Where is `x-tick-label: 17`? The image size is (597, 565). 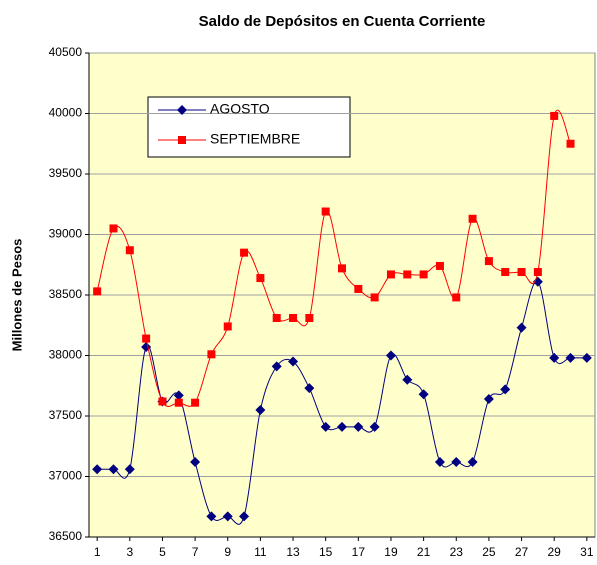 x-tick-label: 17 is located at coordinates (359, 552).